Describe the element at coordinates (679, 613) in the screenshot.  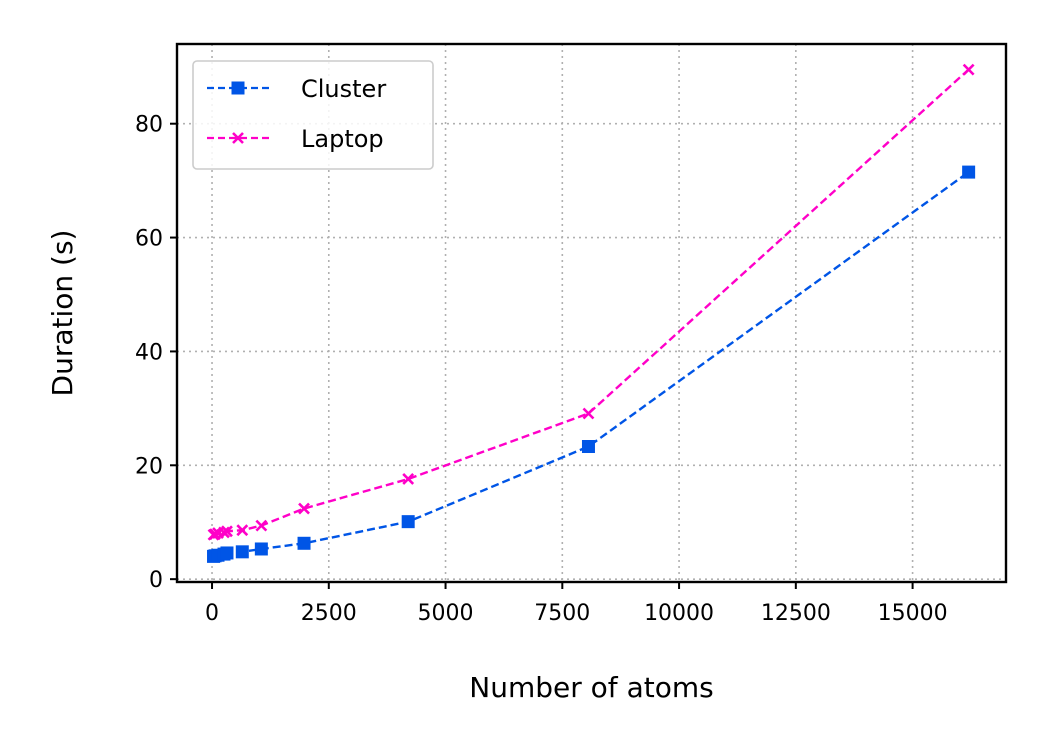
I see `x-tick-label: 10000` at that location.